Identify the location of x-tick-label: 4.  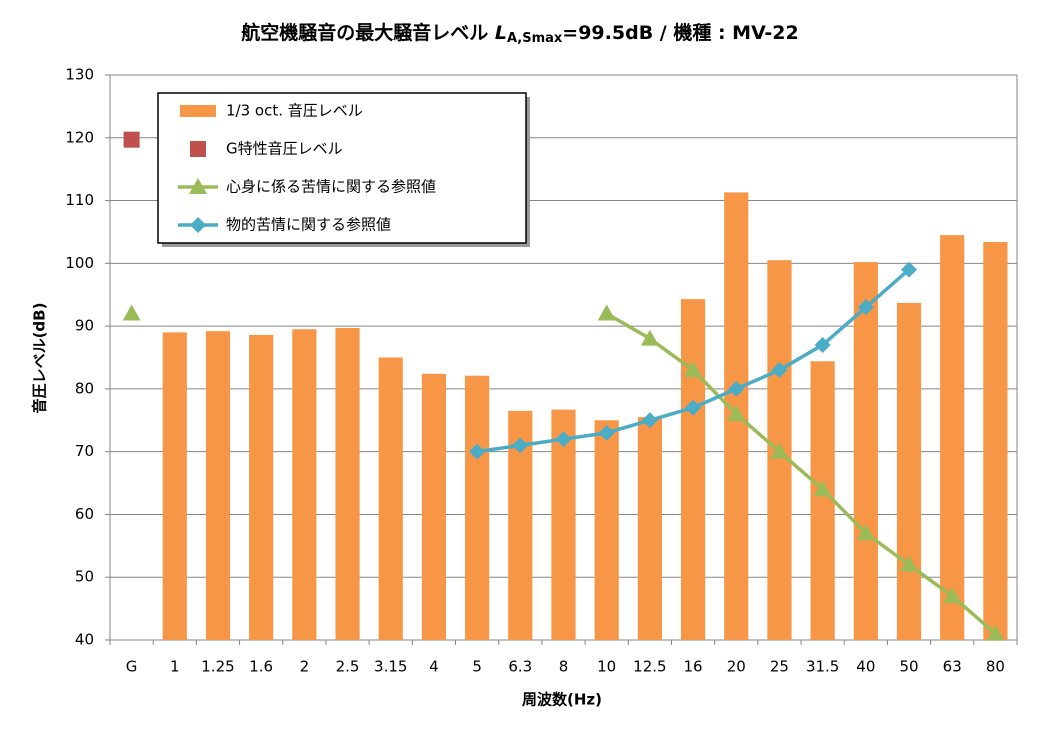
(434, 667).